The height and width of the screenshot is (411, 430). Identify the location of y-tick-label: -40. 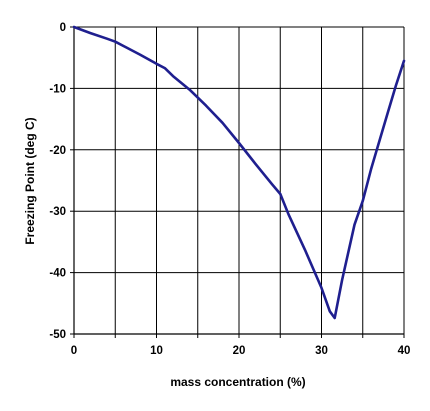
(57, 274).